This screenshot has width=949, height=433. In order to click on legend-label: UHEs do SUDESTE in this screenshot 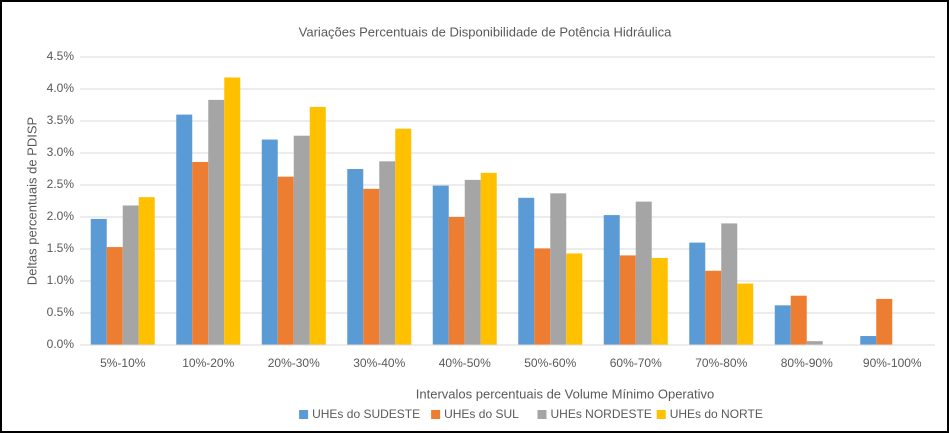, I will do `click(366, 414)`.